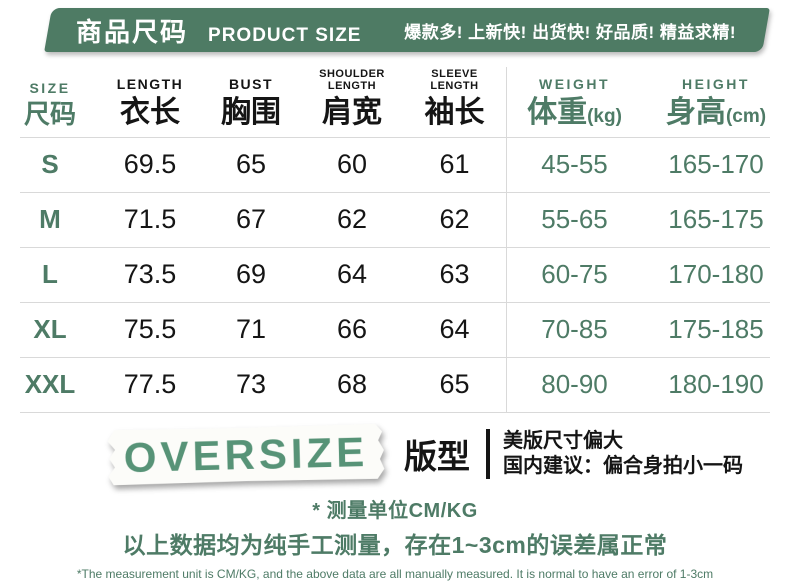  I want to click on col-header-sleeve: SLEEVE LENGTH 袖长, so click(454, 98).